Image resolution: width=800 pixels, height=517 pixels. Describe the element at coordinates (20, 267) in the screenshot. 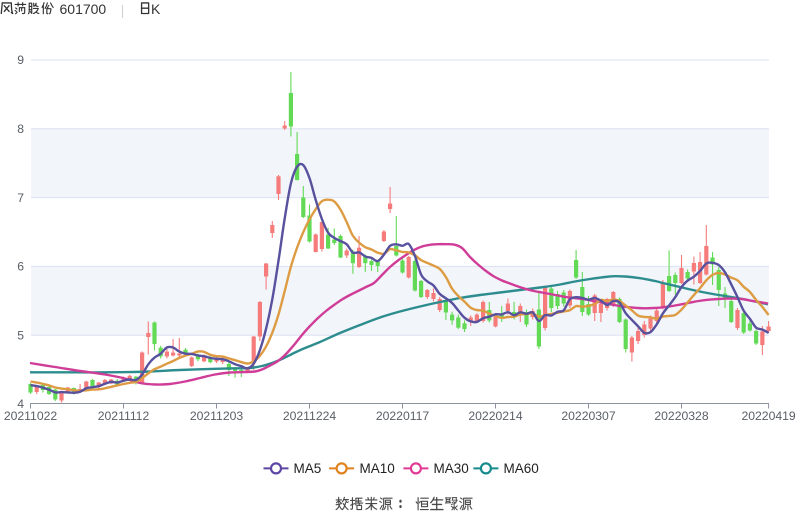

I see `svg-text: 6` at that location.